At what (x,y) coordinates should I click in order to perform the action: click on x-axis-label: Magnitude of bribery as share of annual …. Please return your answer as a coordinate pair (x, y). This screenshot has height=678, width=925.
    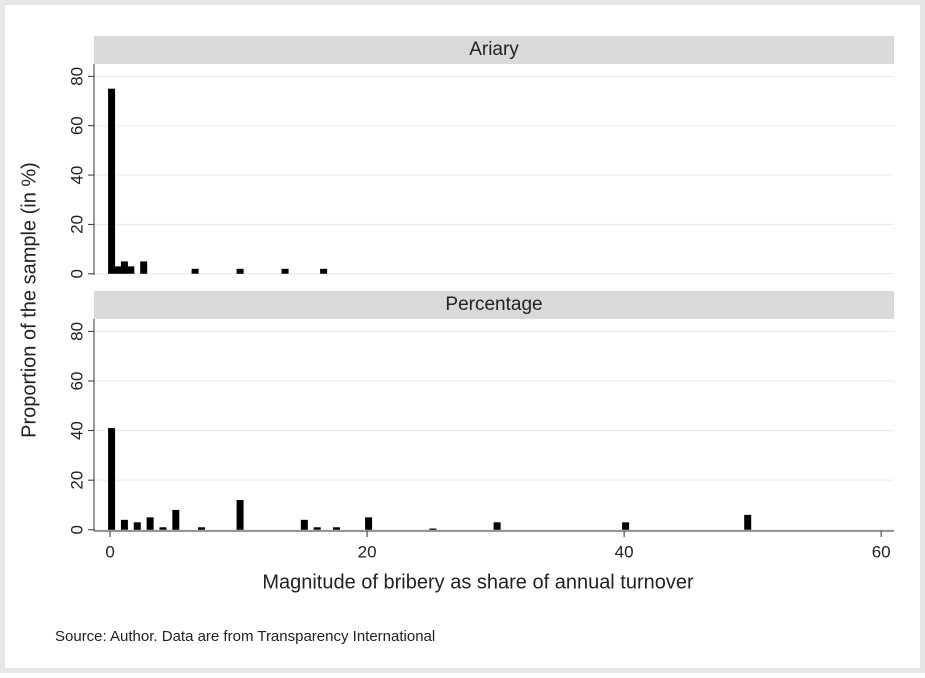
    Looking at the image, I should click on (478, 582).